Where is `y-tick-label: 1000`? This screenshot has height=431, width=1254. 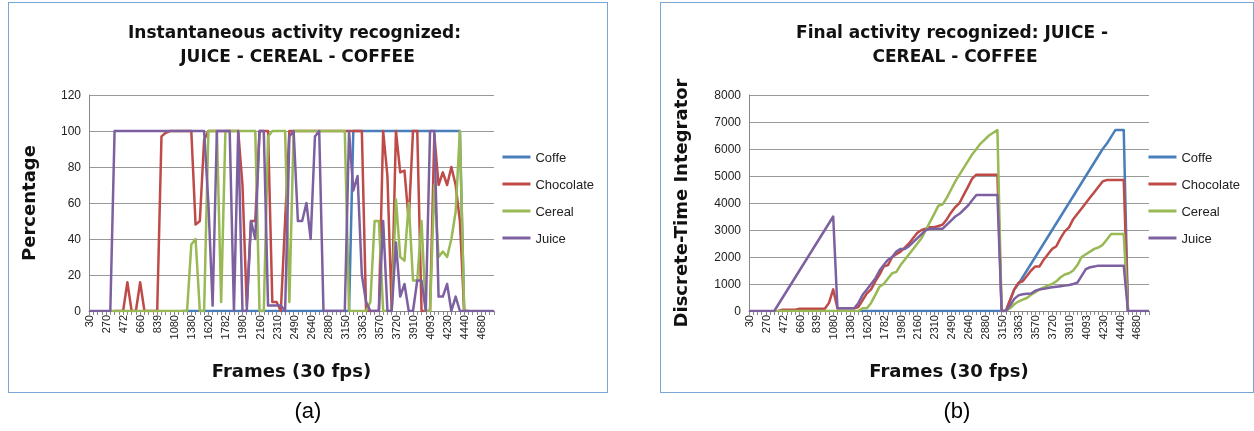
y-tick-label: 1000 is located at coordinates (728, 284).